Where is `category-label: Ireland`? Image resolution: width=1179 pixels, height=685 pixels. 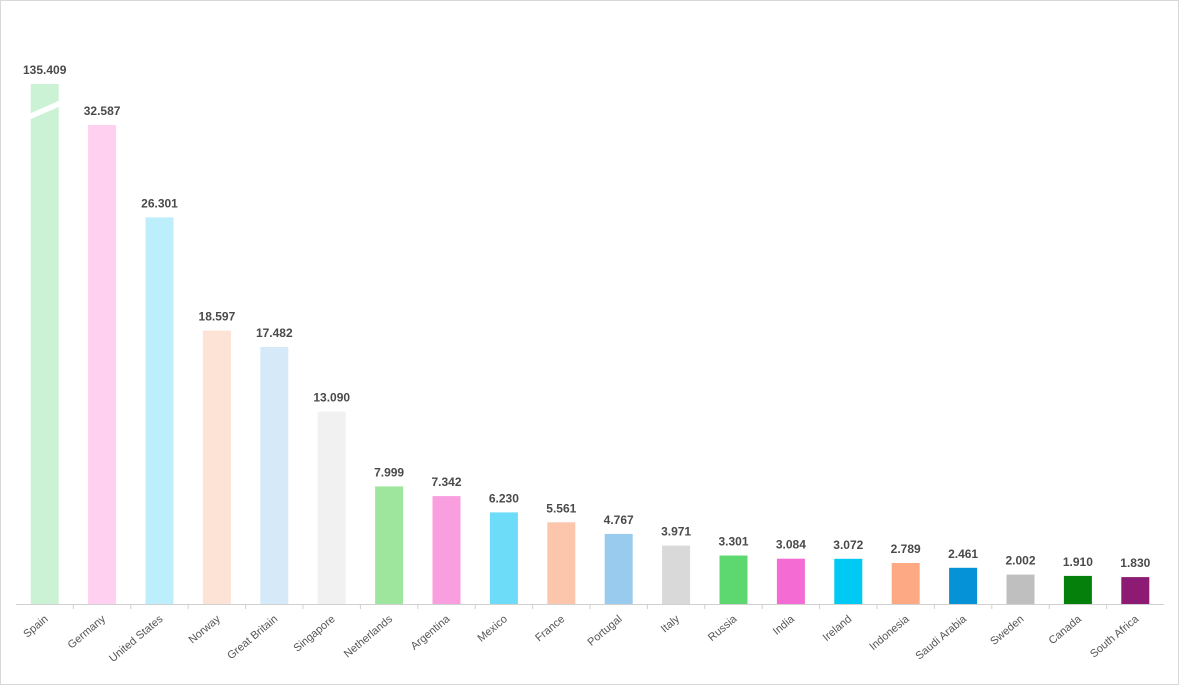
category-label: Ireland is located at coordinates (837, 628).